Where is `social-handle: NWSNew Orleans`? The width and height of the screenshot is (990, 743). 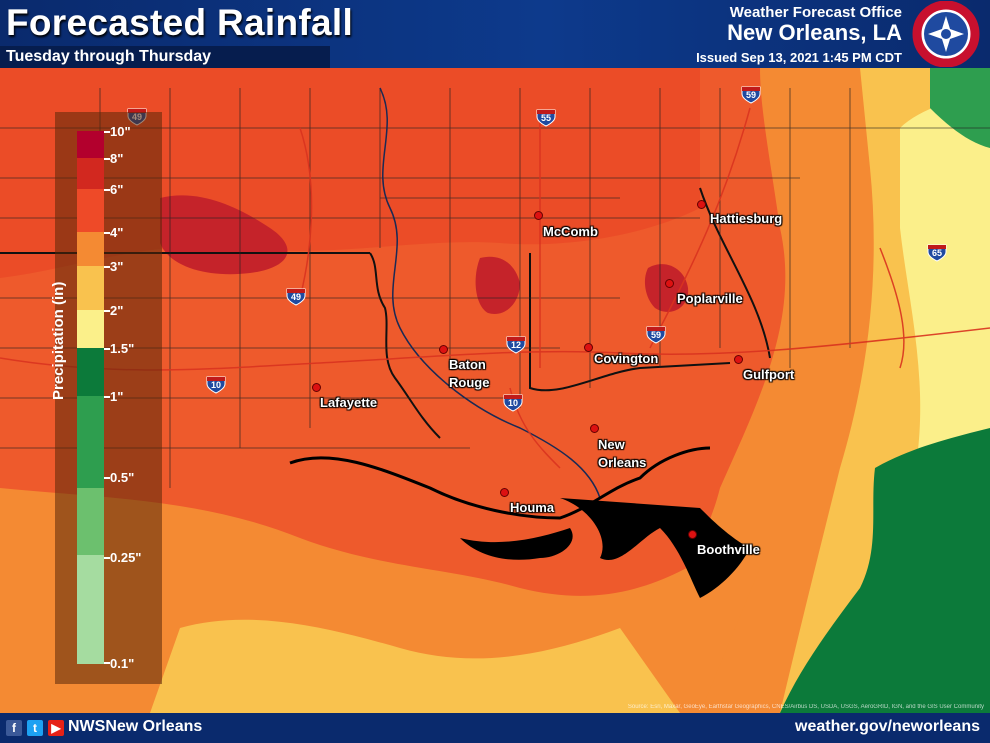 social-handle: NWSNew Orleans is located at coordinates (135, 726).